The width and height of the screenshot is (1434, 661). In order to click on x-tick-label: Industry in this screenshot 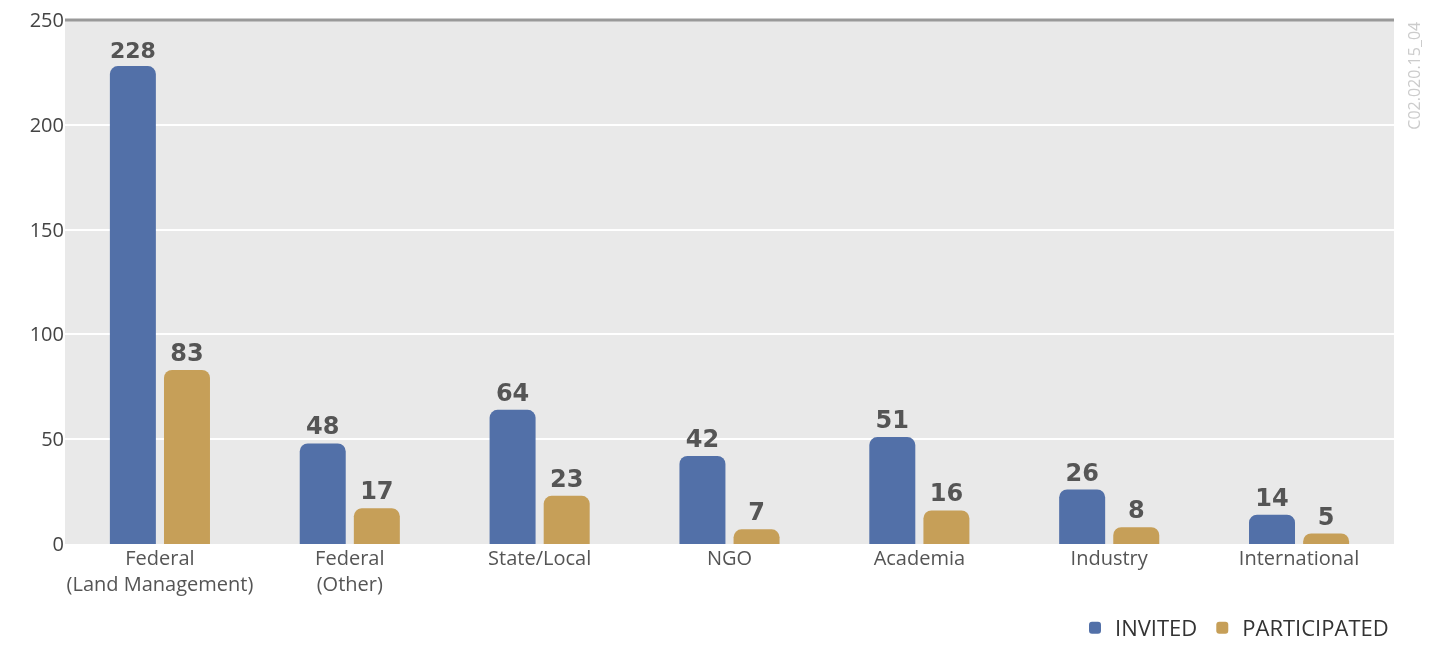, I will do `click(1109, 557)`.